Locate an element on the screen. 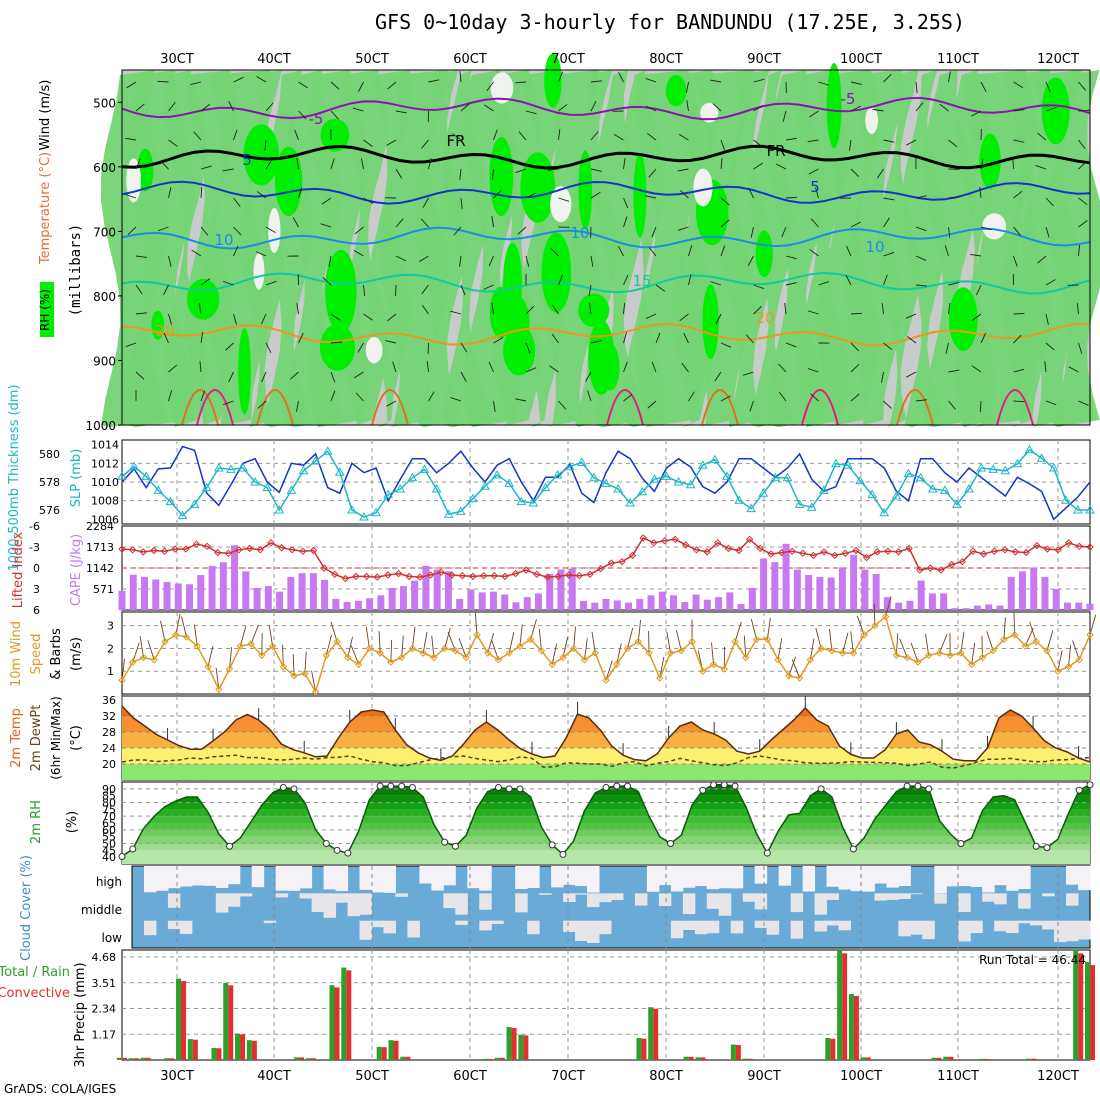 Image resolution: width=1100 pixels, height=1100 pixels. lifted-tick-label: -6 is located at coordinates (34, 526).